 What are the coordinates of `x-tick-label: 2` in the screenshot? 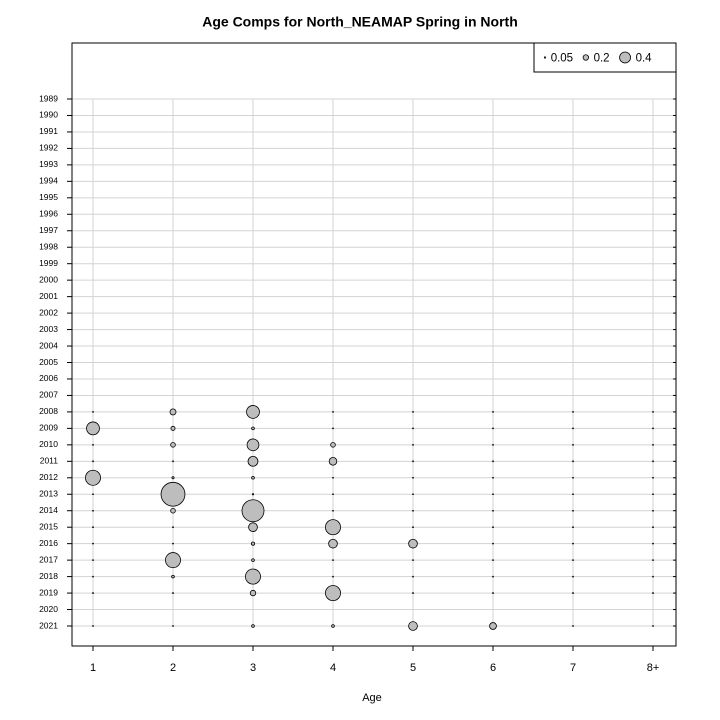 It's located at (173, 668).